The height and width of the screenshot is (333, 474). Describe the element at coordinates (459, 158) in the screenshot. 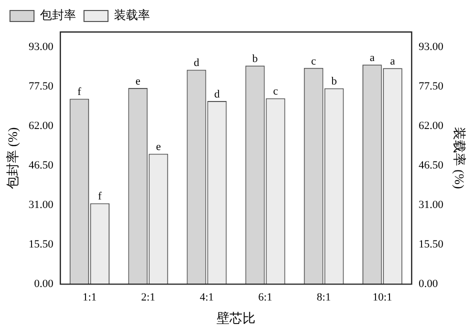

I see `y2-axis-title: 装载率 (%)` at that location.